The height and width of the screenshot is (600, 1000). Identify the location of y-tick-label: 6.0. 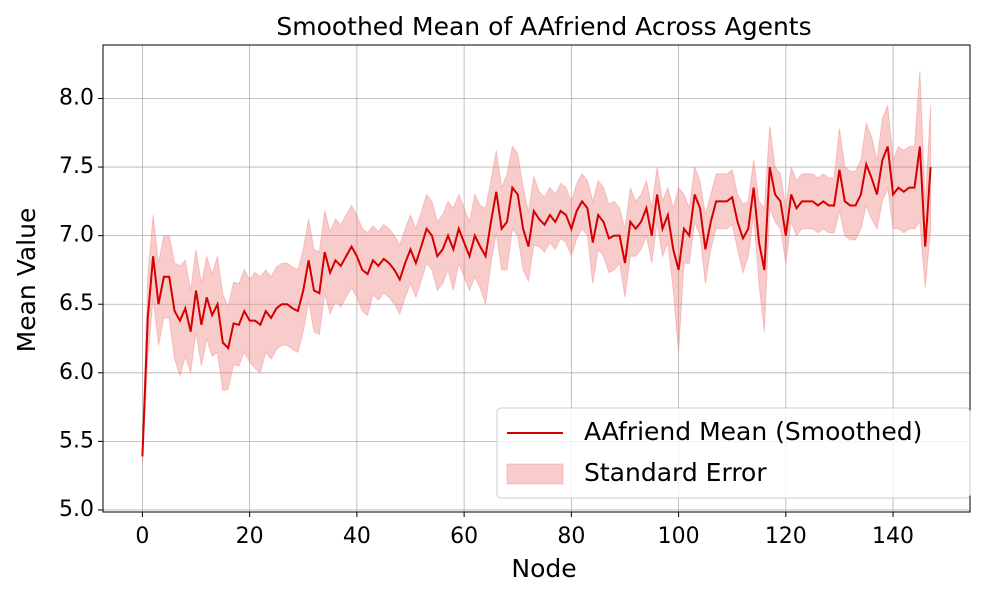
(76, 372).